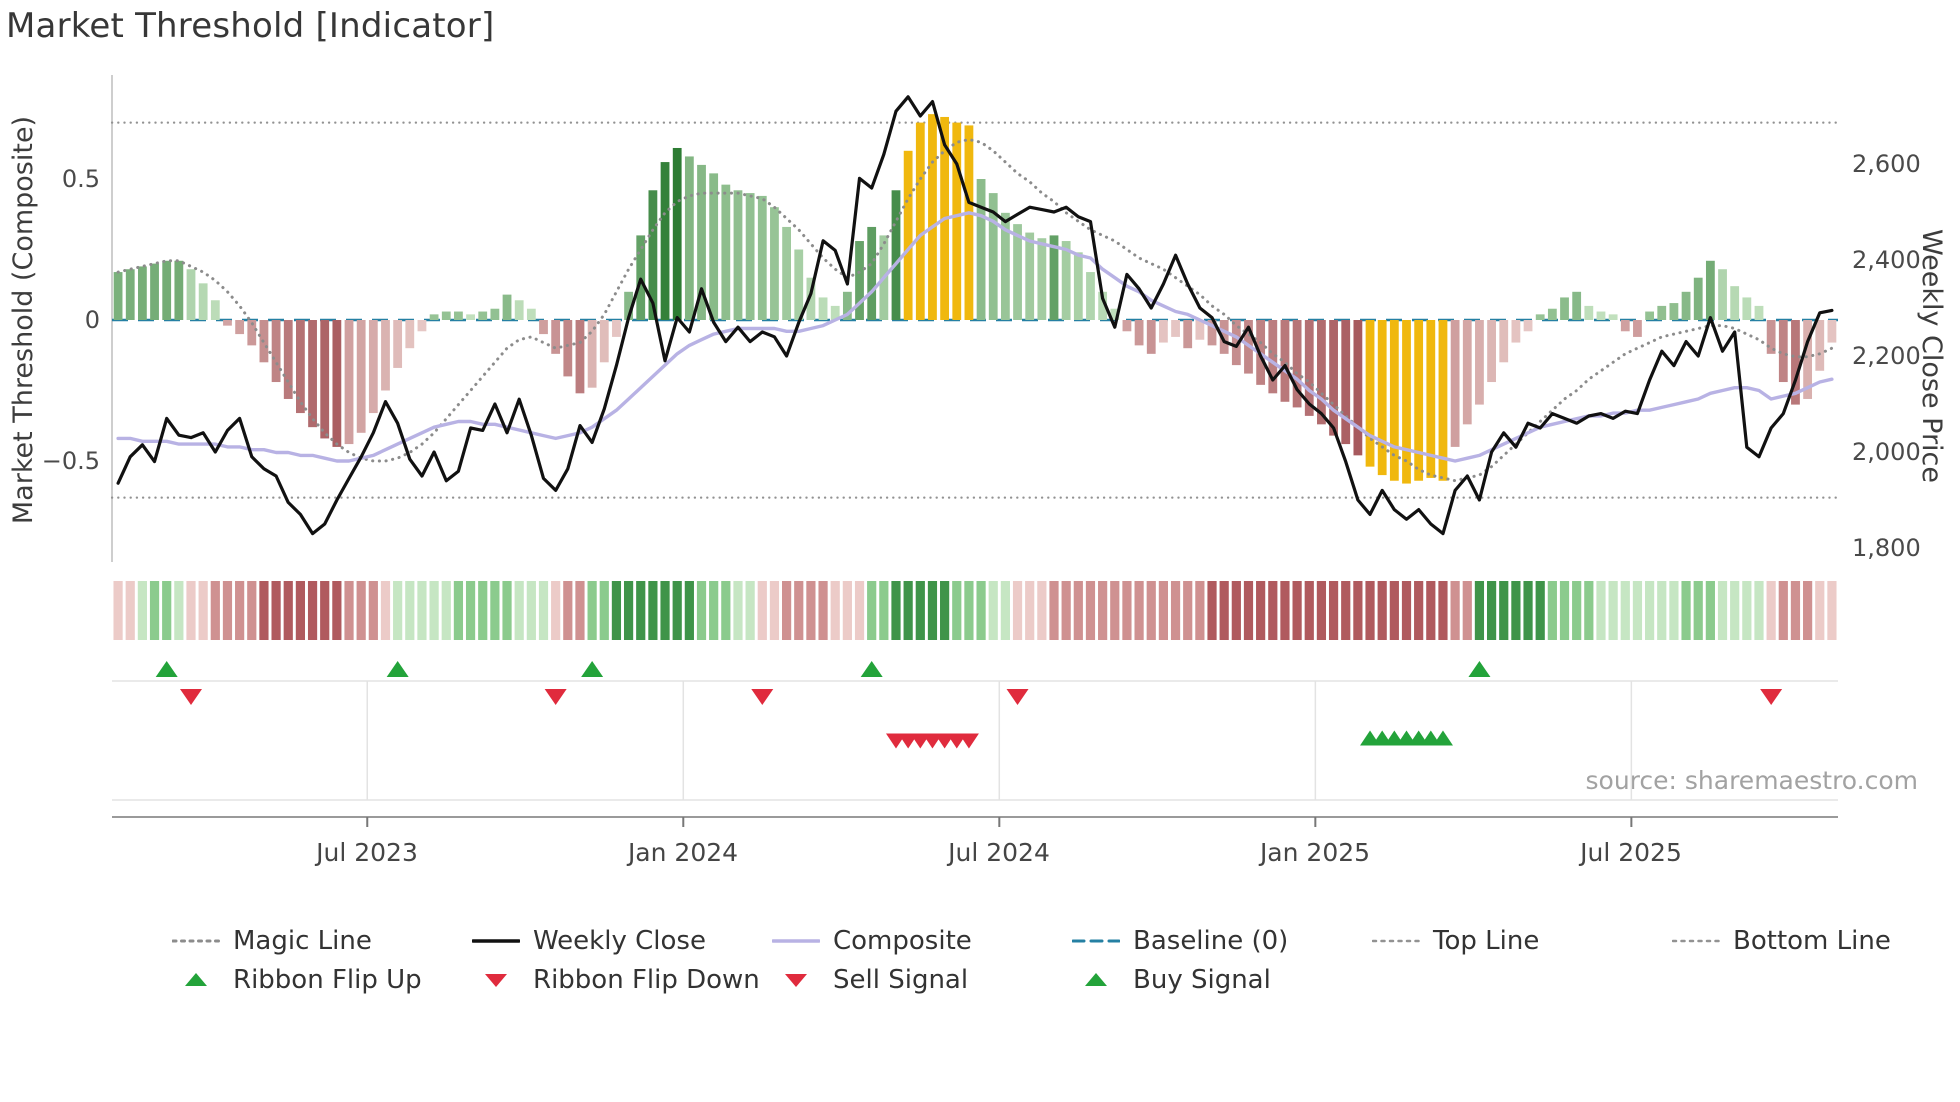 The image size is (1960, 1102). Describe the element at coordinates (80, 179) in the screenshot. I see `left-axis-tick-0: 0.5` at that location.